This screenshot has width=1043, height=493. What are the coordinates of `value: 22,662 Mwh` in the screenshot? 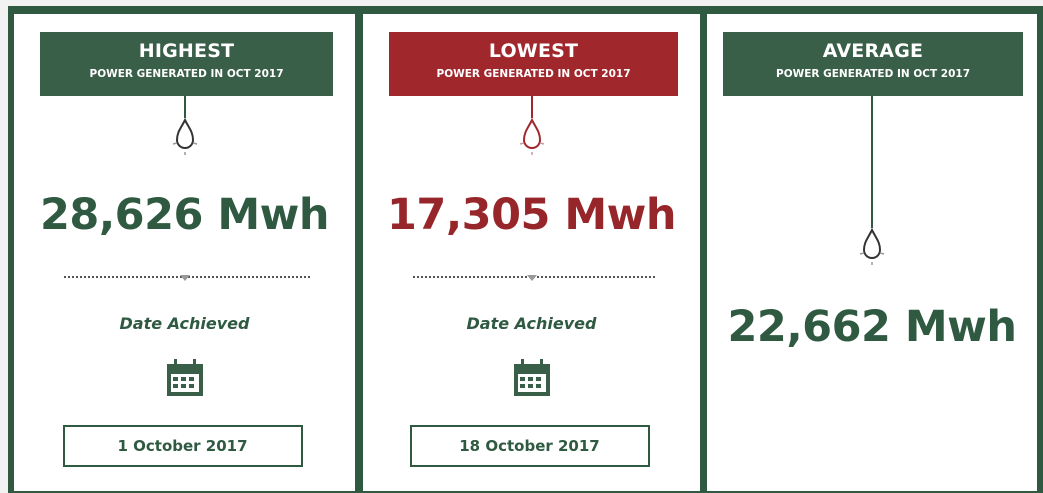 It's located at (872, 327).